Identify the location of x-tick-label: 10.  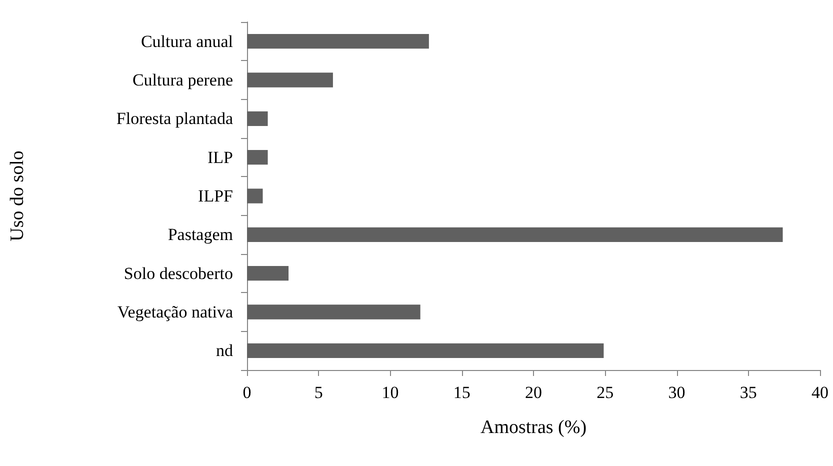
(390, 392).